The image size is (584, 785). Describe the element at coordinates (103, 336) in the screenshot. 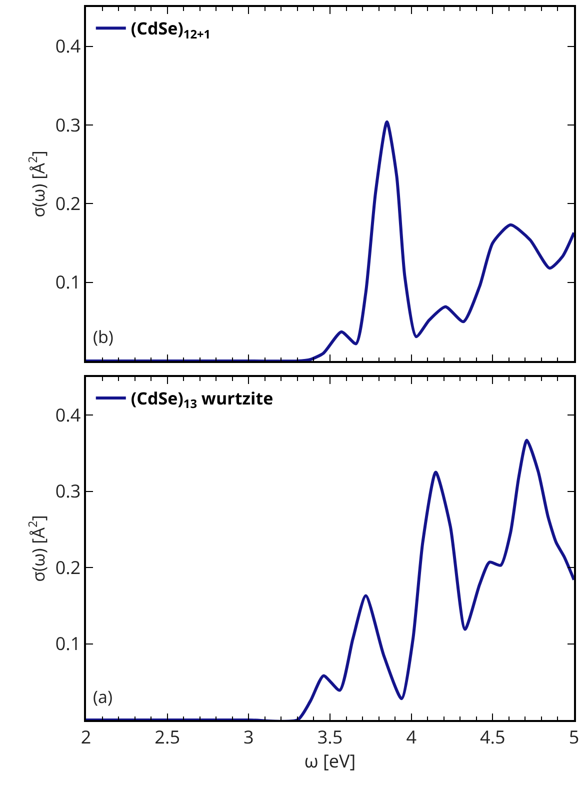

I see `annotation: (b)` at that location.